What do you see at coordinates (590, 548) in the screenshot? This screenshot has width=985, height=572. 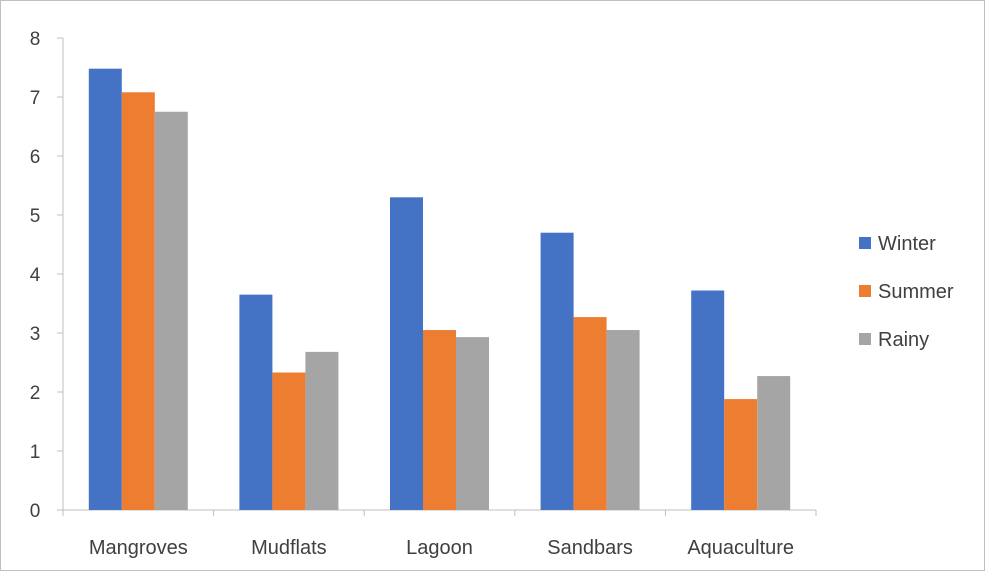 I see `x-category-label: Sandbars` at bounding box center [590, 548].